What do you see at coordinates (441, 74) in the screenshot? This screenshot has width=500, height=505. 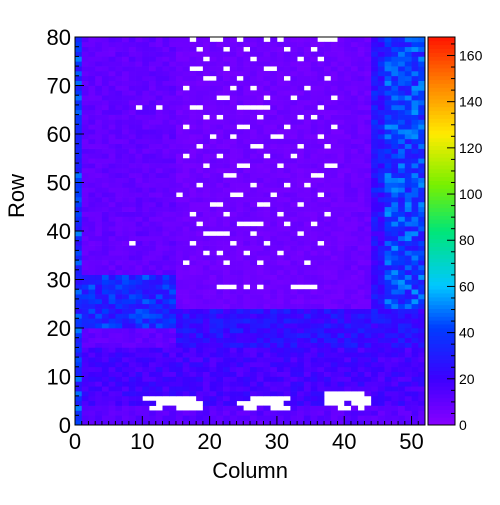 I see `colorbar-segment` at bounding box center [441, 74].